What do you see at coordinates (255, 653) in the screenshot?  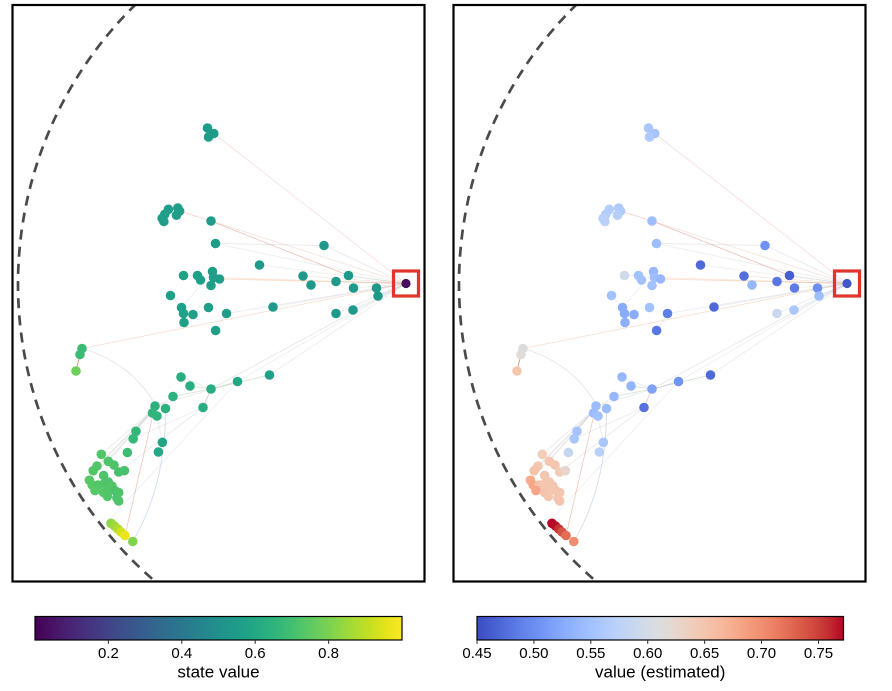 I see `svg-text: 0.6` at bounding box center [255, 653].